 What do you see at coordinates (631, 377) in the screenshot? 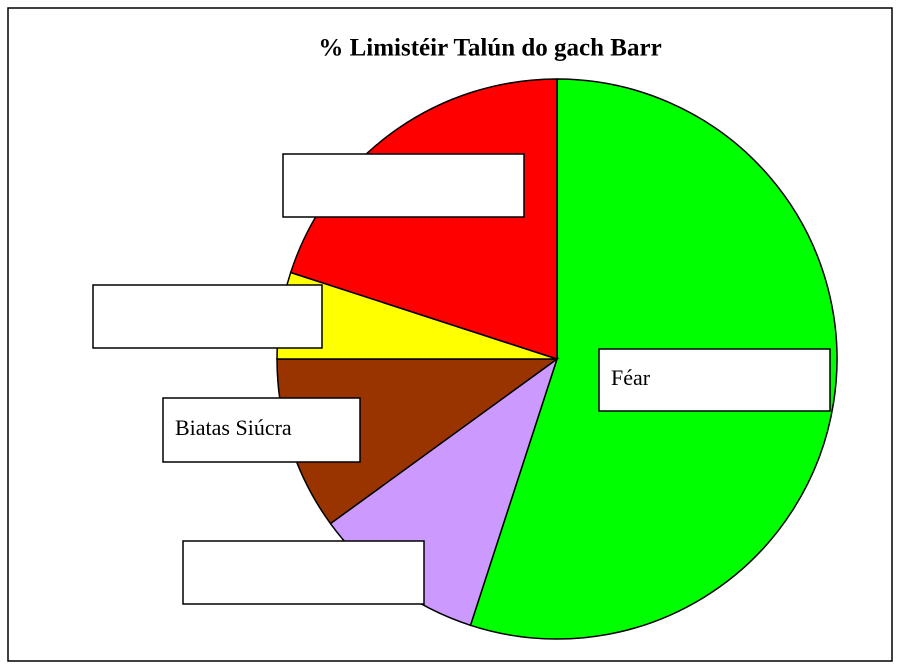
I see `slice-label: Féar` at bounding box center [631, 377].